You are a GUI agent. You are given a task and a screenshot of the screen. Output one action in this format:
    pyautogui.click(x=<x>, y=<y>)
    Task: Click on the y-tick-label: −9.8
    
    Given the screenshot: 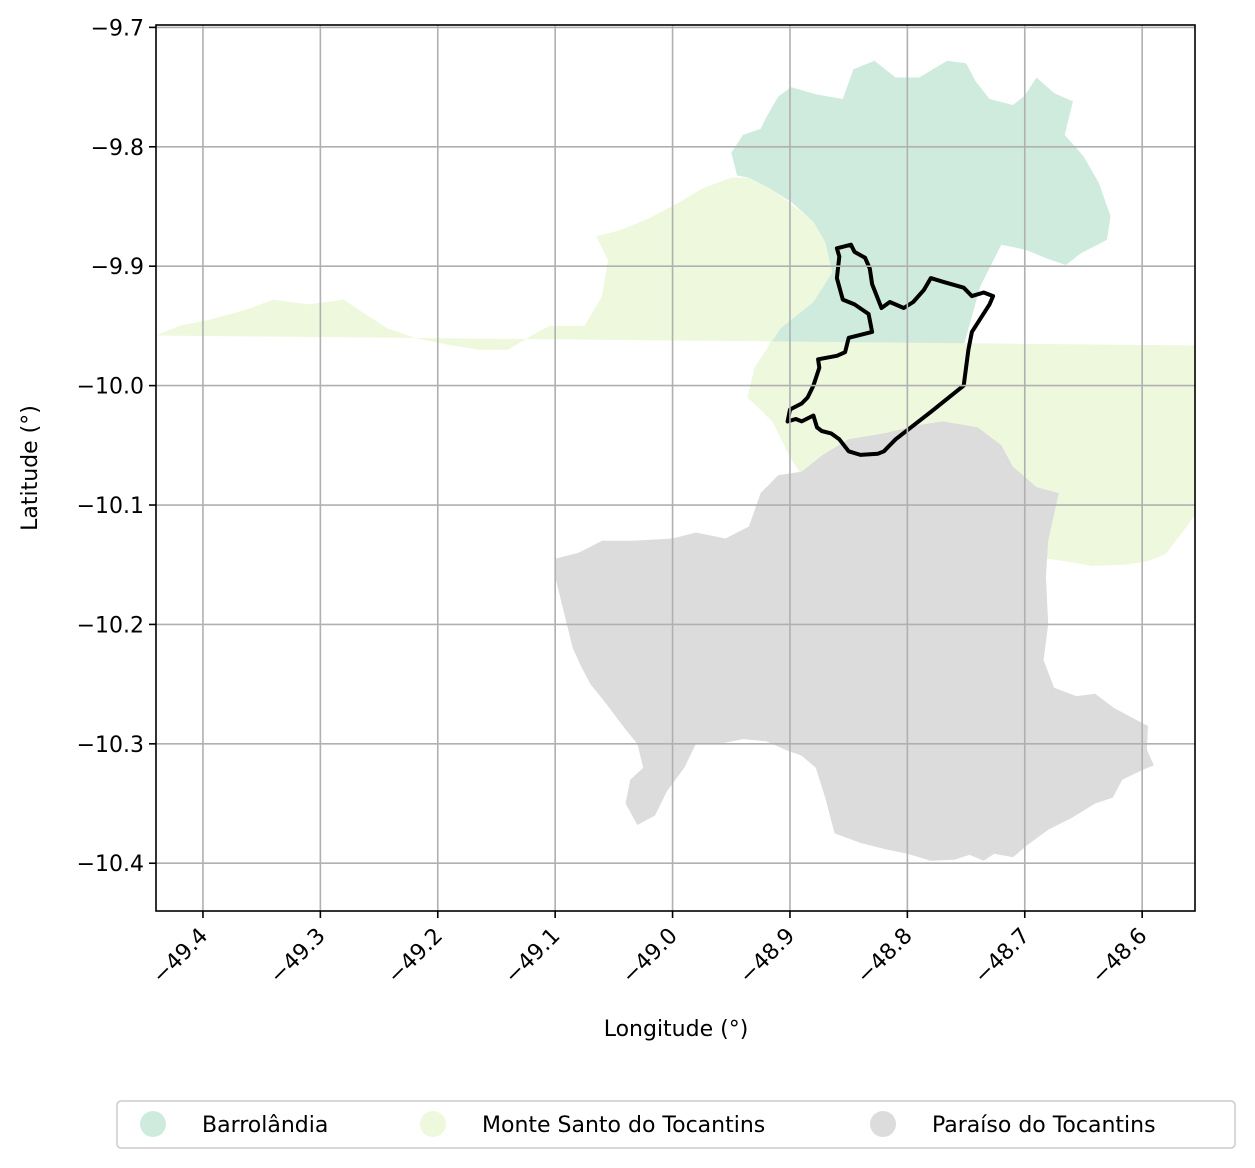 What is the action you would take?
    pyautogui.click(x=117, y=148)
    